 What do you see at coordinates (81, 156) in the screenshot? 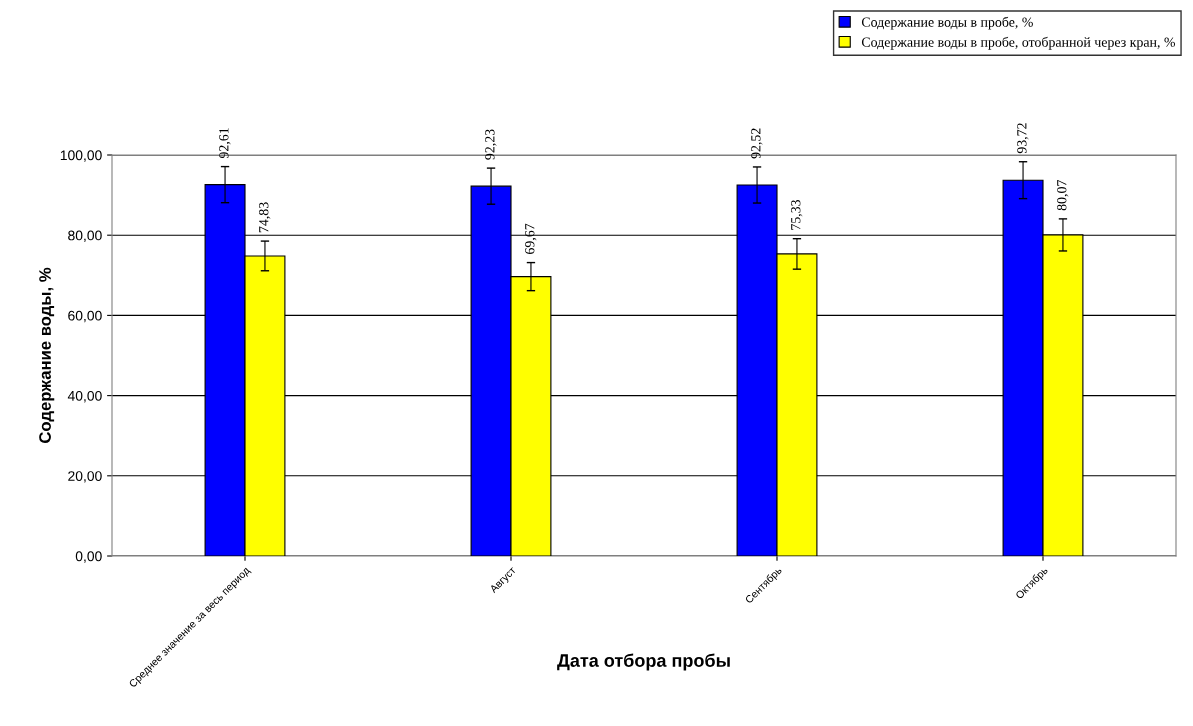
I see `y-tick-label: 100,00` at bounding box center [81, 156].